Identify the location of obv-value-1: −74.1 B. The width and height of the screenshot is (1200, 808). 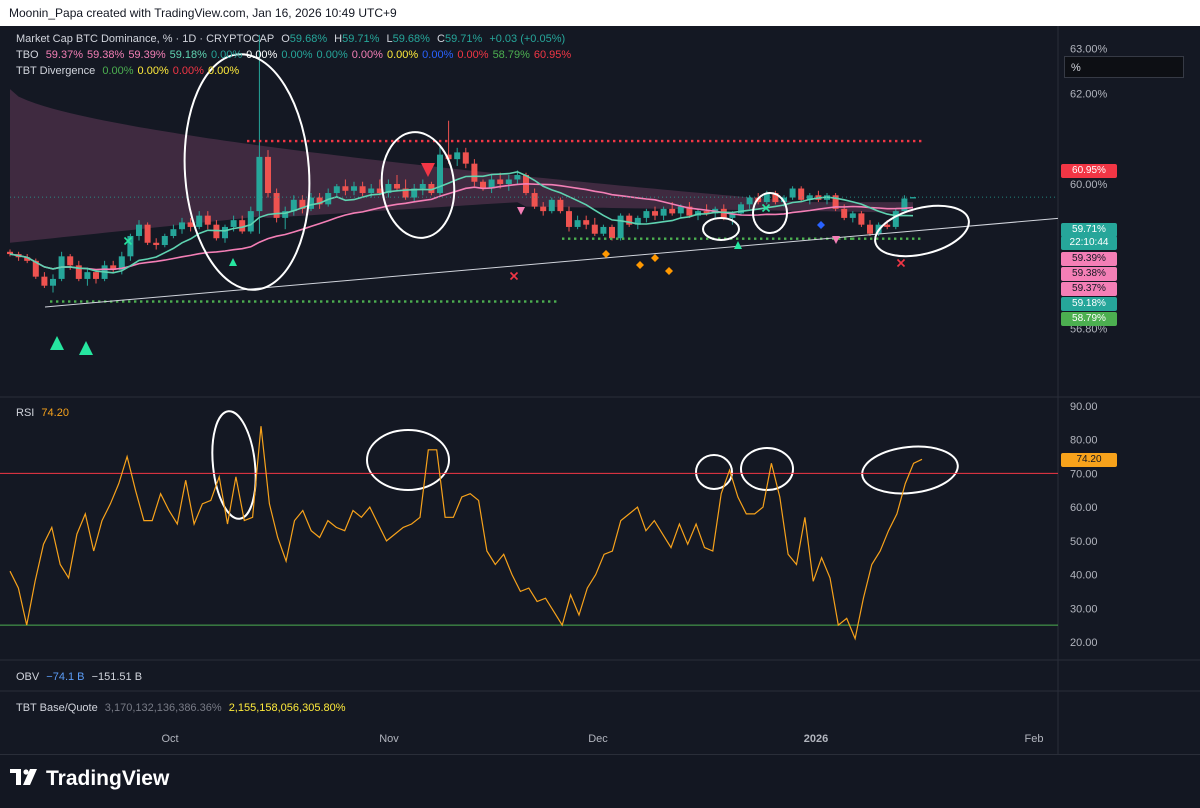
(65, 677).